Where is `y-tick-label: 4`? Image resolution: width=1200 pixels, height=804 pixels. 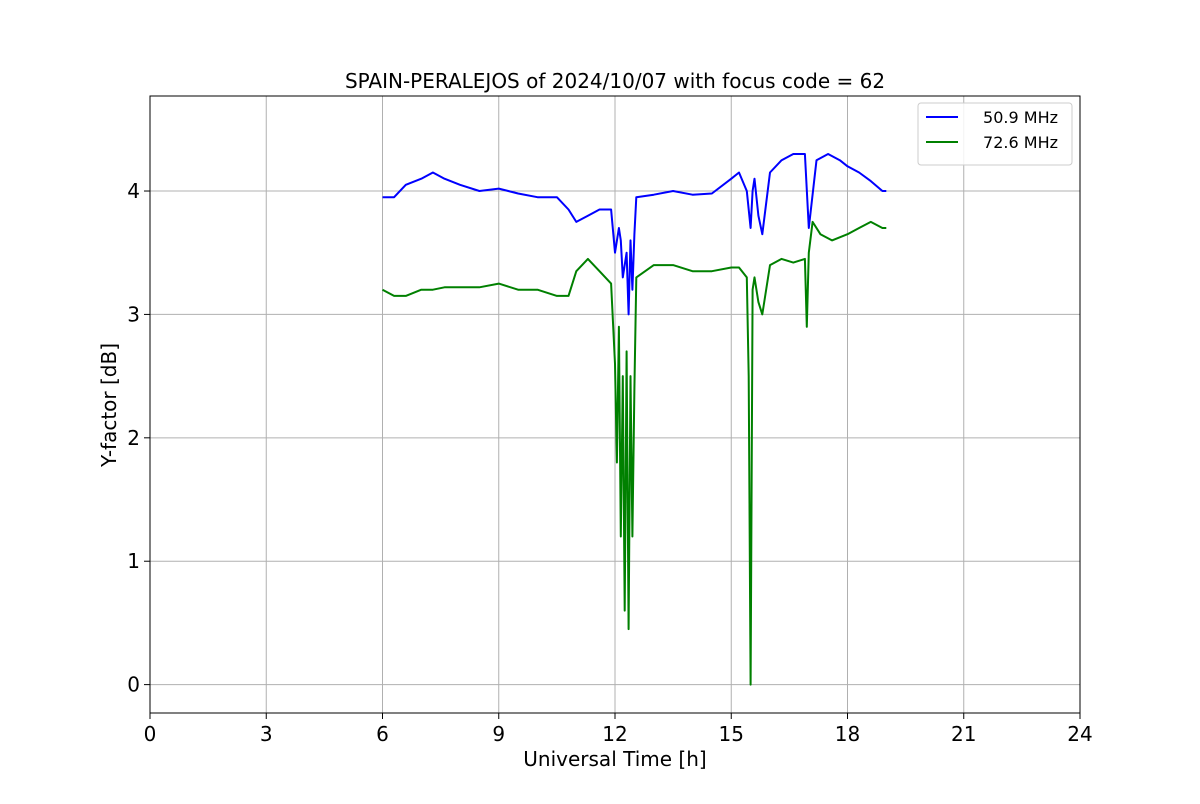 y-tick-label: 4 is located at coordinates (133, 191).